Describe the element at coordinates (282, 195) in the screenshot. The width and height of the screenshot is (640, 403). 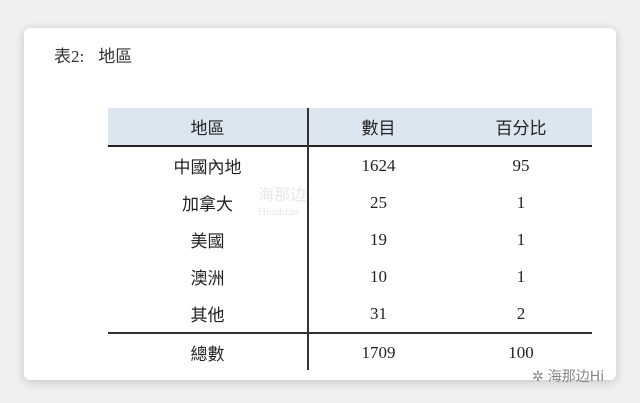
I see `watermark-cn: 海那边` at that location.